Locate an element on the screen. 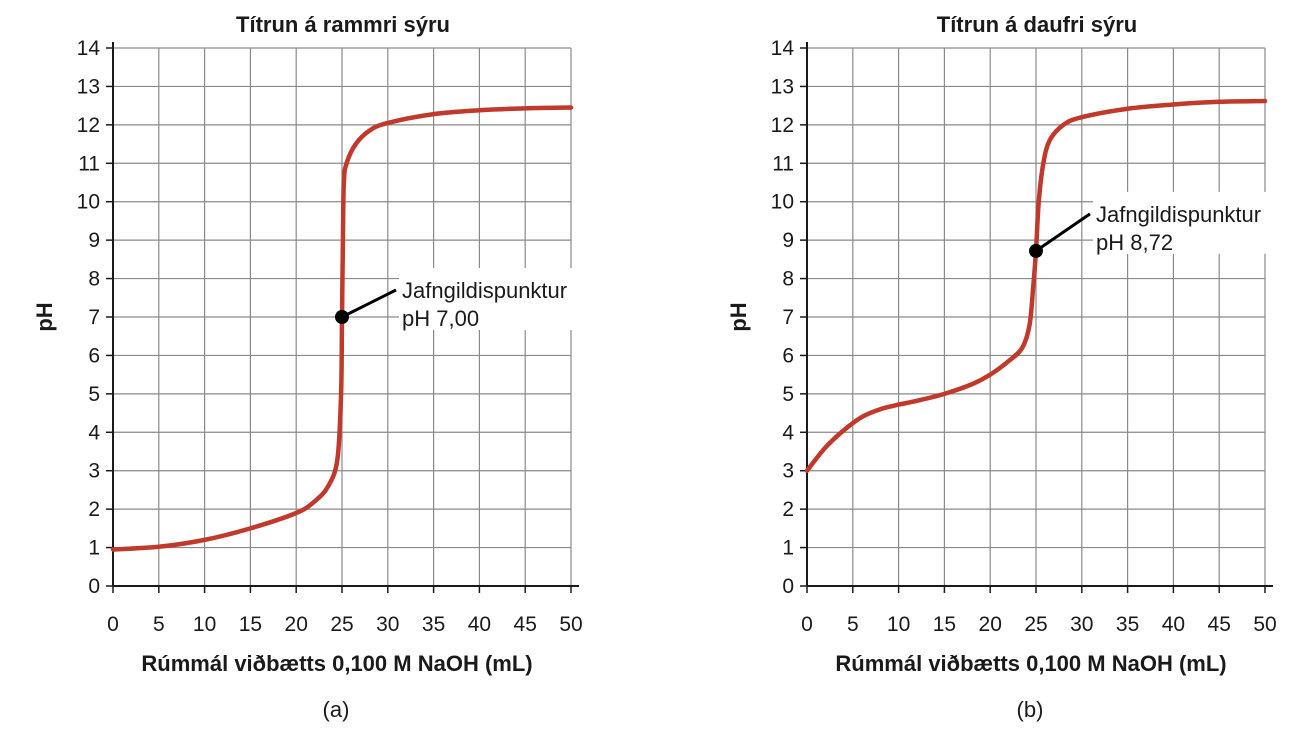  chart-title: Títrun á daufri sýru is located at coordinates (1037, 24).